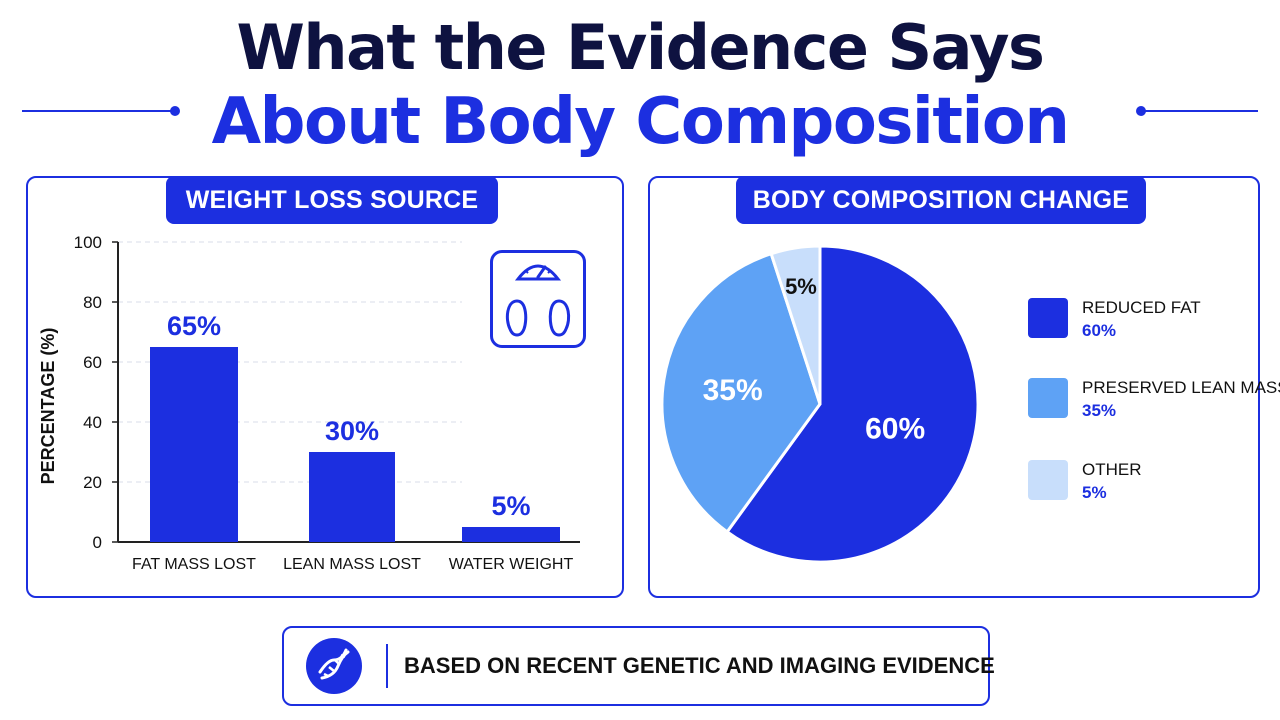  I want to click on title-line-1: What the Evidence Says, so click(640, 47).